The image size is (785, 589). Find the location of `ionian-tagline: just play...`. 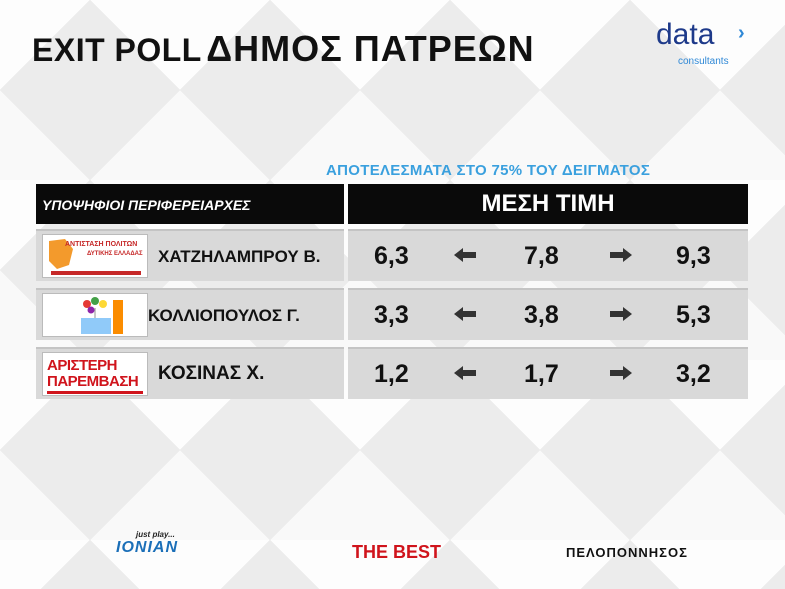

ionian-tagline: just play... is located at coordinates (155, 534).